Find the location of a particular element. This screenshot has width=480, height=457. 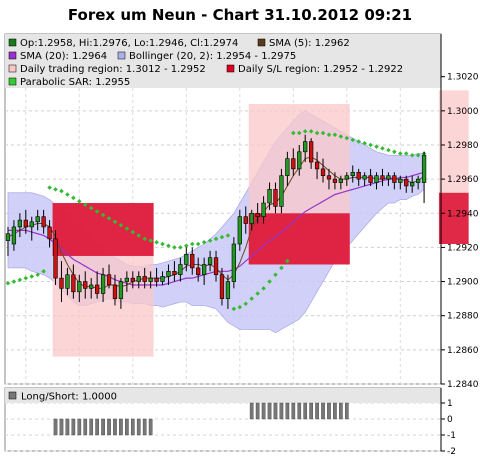

chart-title: Forex um Neun - Chart 31.10.2012 09:21 is located at coordinates (240, 15).